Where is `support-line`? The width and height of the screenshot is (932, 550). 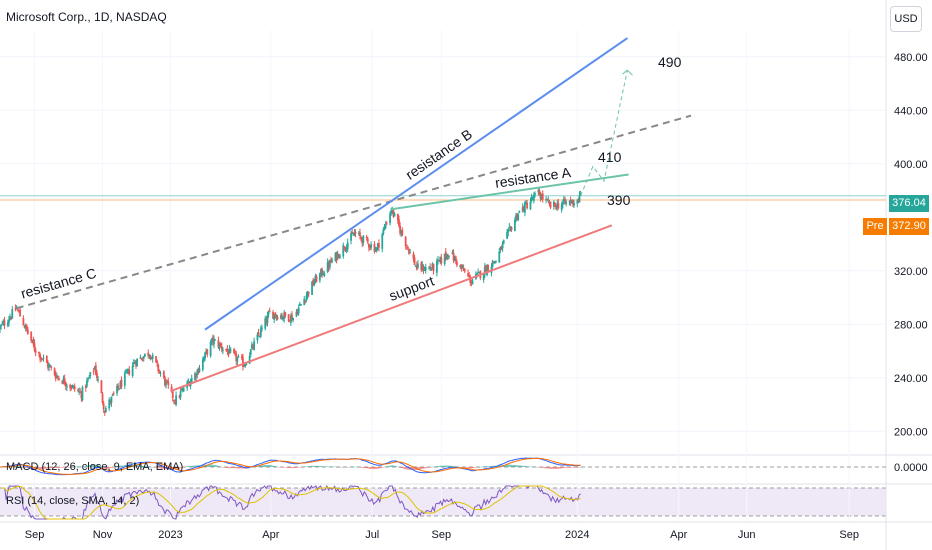 support-line is located at coordinates (391, 308).